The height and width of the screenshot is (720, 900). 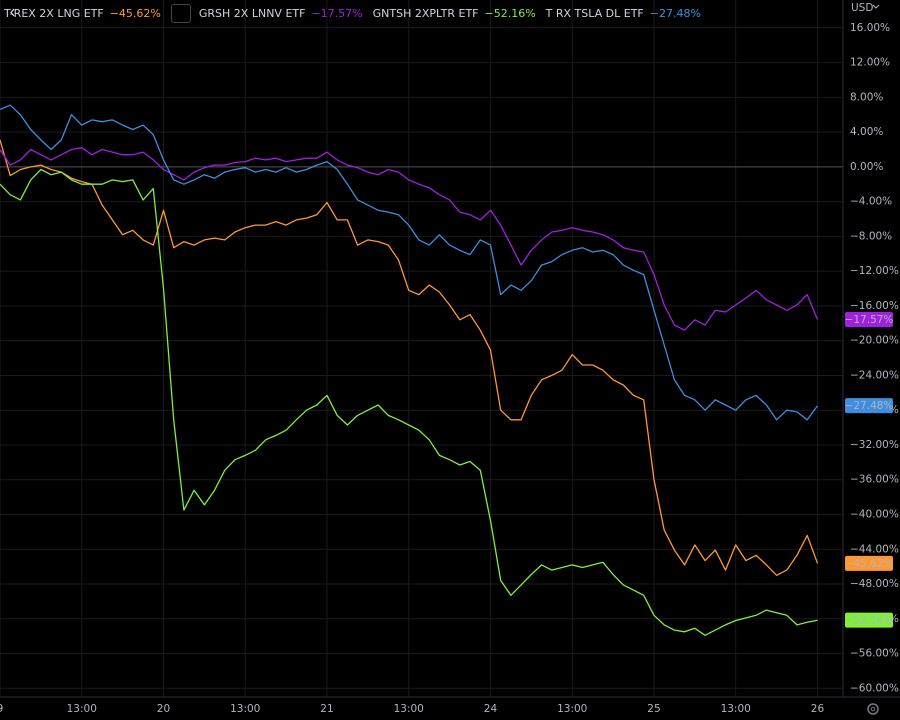 I want to click on y-tick-label: −20.00%, so click(x=874, y=341).